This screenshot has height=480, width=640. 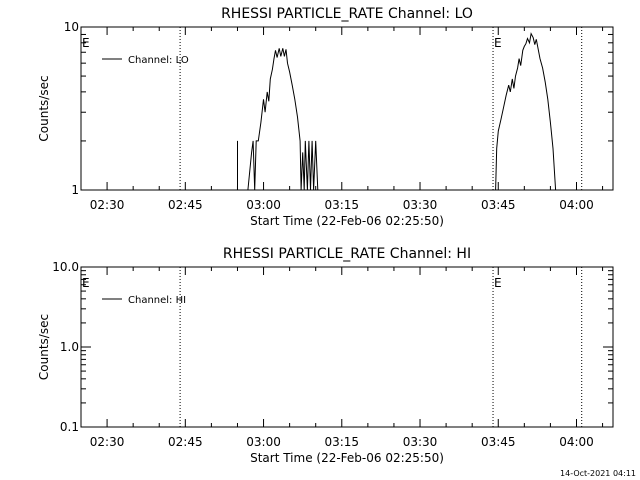 I want to click on y-tick-label: 1, so click(x=75, y=190).